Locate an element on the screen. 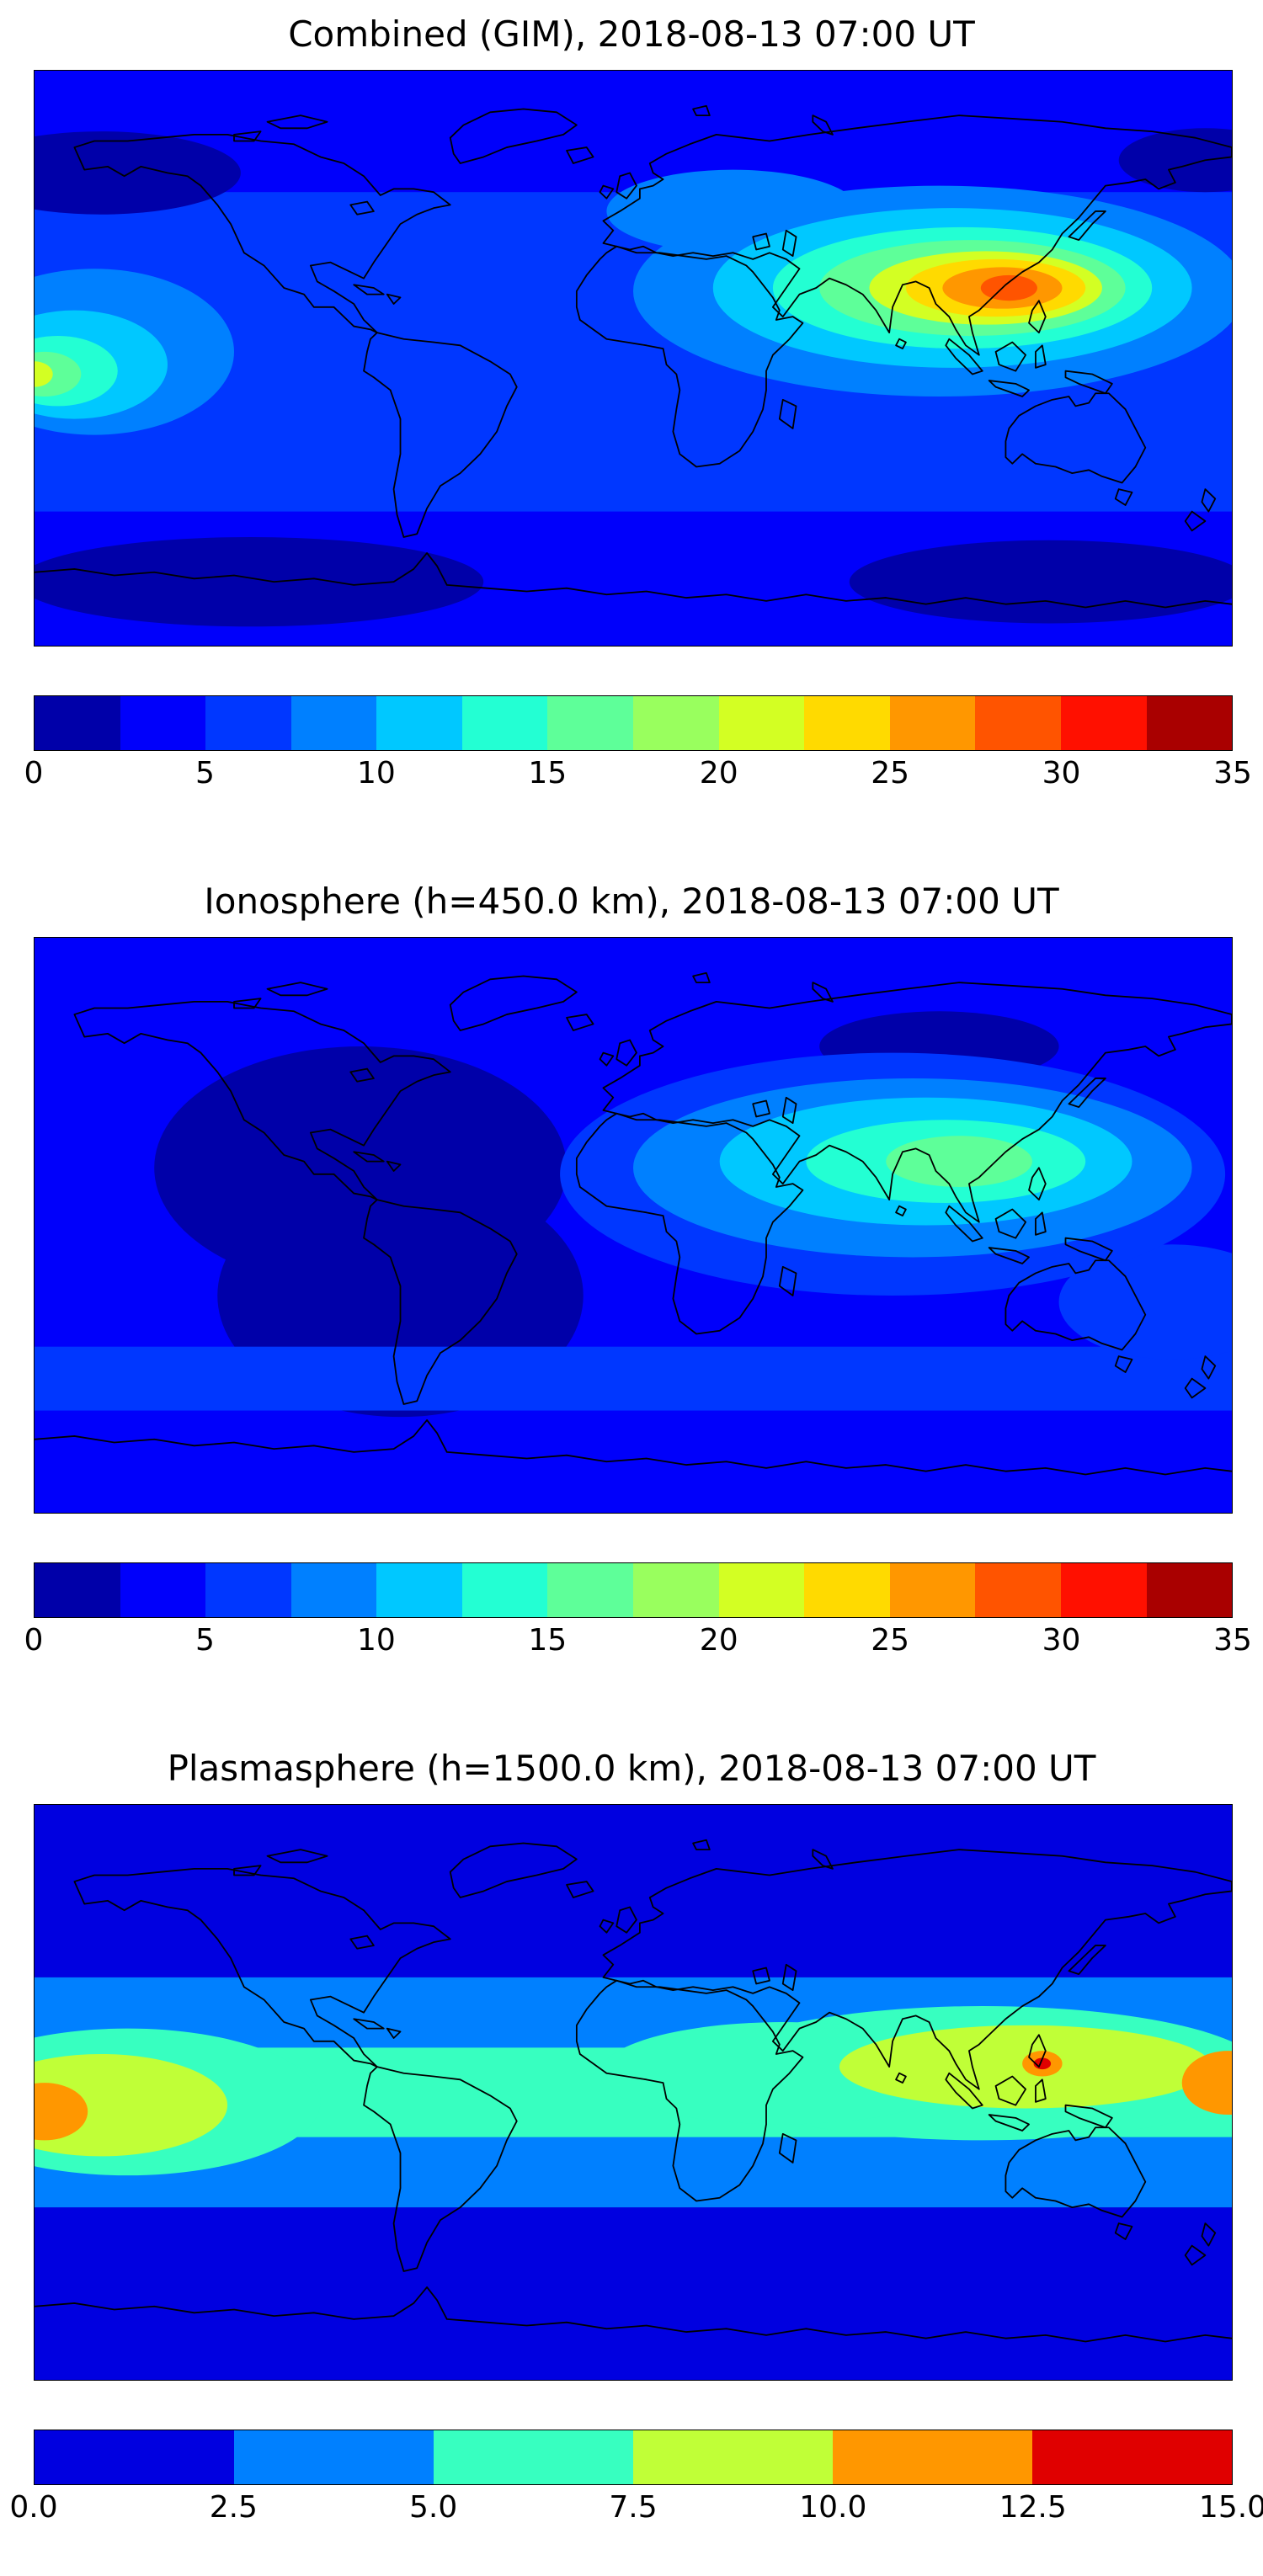 The height and width of the screenshot is (2576, 1263). asia-maximum-core-region is located at coordinates (1008, 287).